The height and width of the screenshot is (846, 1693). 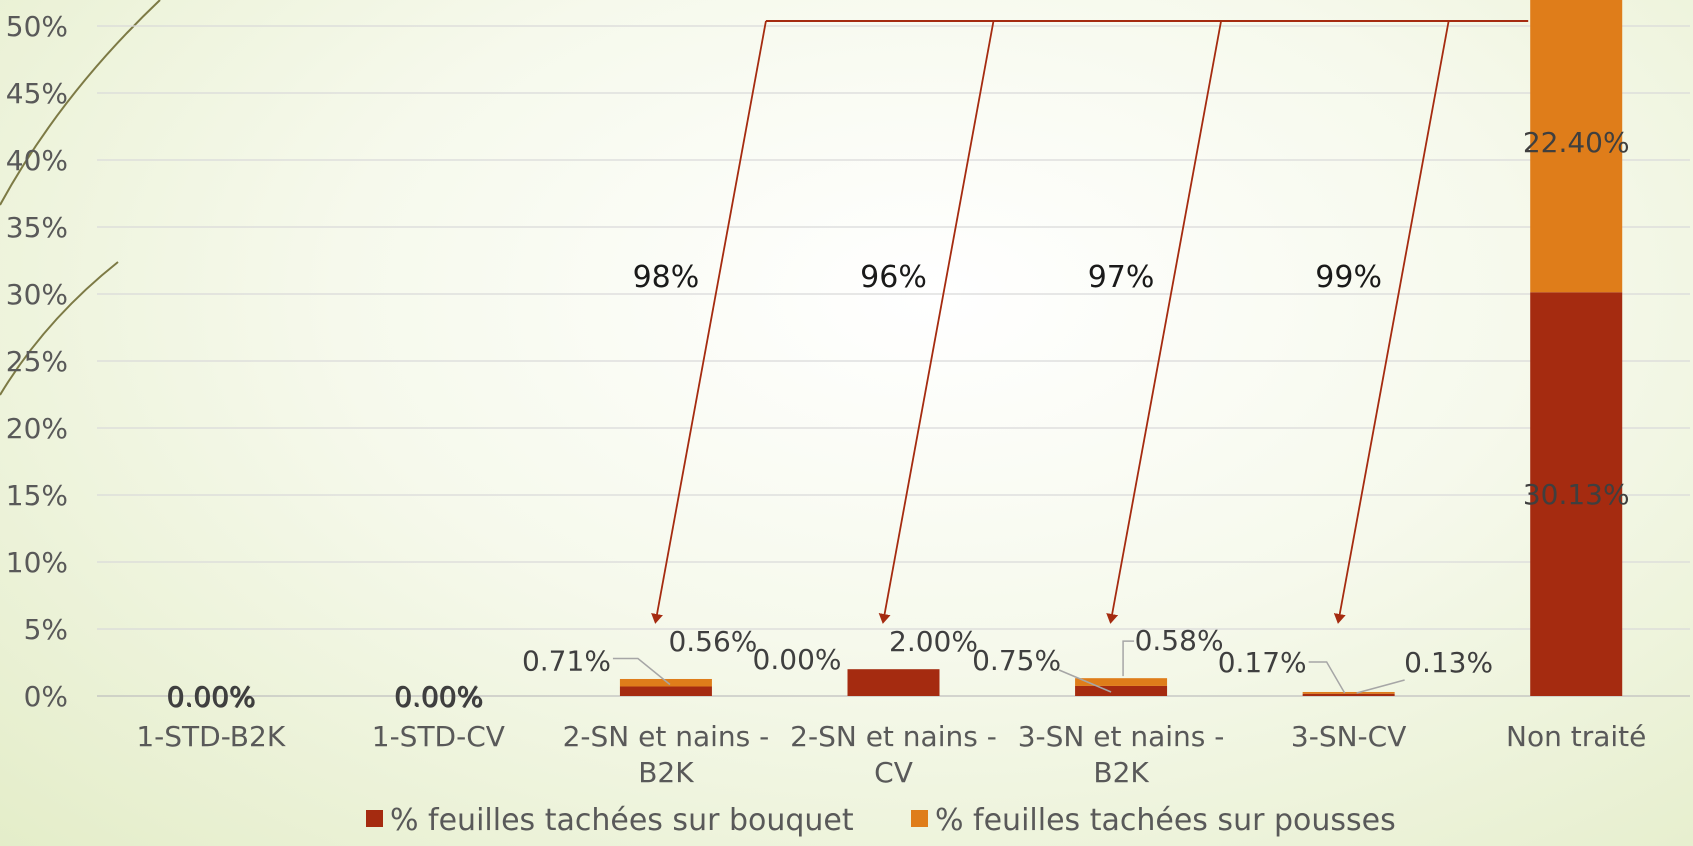 I want to click on y-tick-label: 20%, so click(x=37, y=428).